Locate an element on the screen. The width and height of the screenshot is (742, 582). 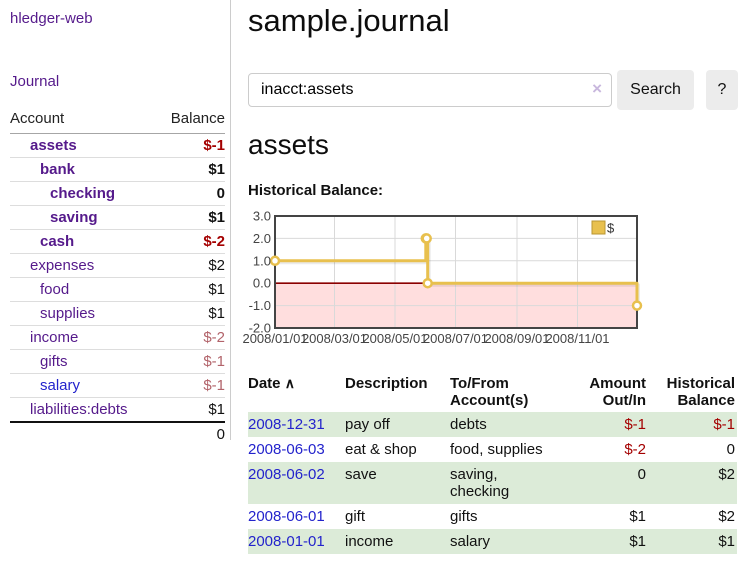
x-axis-tick-label: 2008/11/01 is located at coordinates (577, 338).